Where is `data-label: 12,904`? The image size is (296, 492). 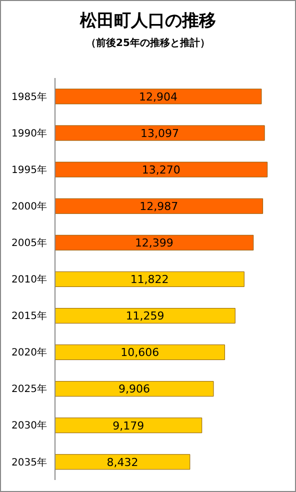 data-label: 12,904 is located at coordinates (158, 97).